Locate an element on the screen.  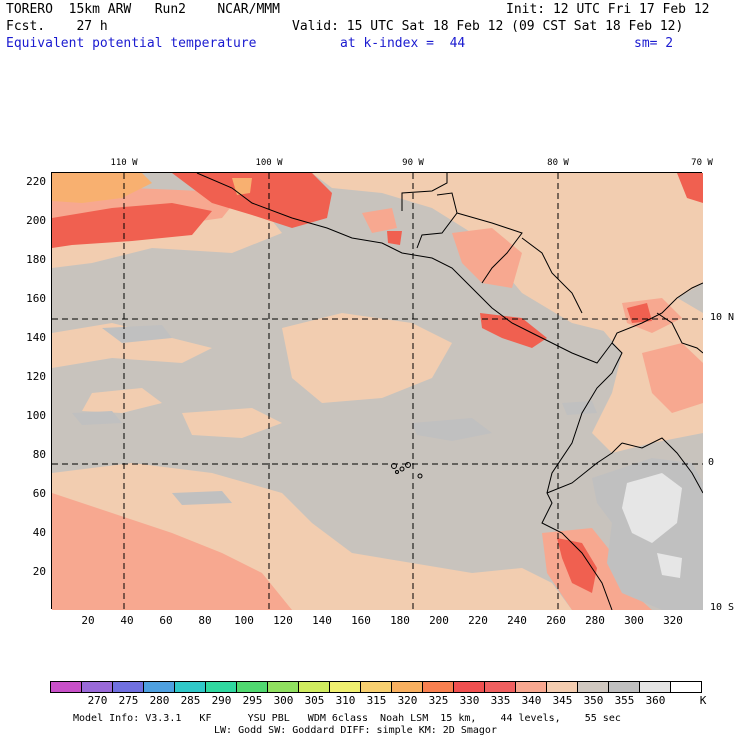
colorbar is located at coordinates (376, 687).